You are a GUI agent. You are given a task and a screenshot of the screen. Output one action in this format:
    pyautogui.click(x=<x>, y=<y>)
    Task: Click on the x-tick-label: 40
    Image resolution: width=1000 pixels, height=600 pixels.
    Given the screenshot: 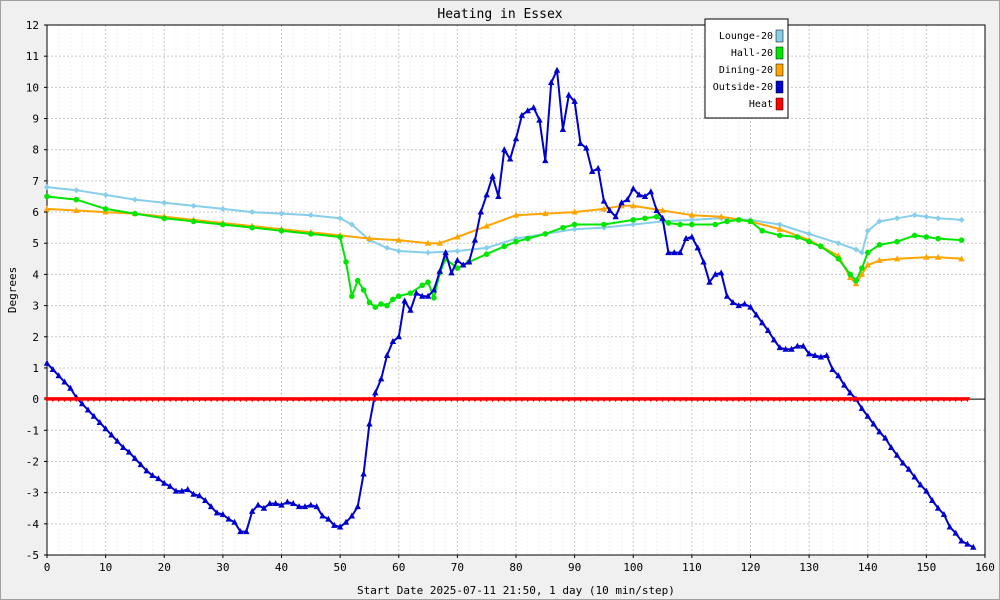 What is the action you would take?
    pyautogui.click(x=281, y=567)
    